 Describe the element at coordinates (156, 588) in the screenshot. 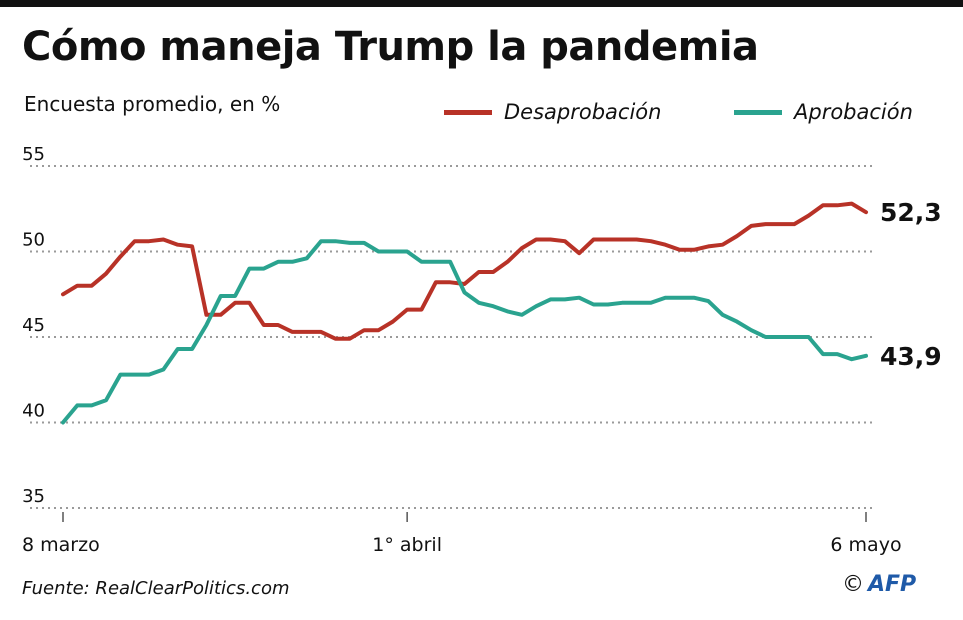

I see `source-note: Fuente: RealClearPolitics.com` at that location.